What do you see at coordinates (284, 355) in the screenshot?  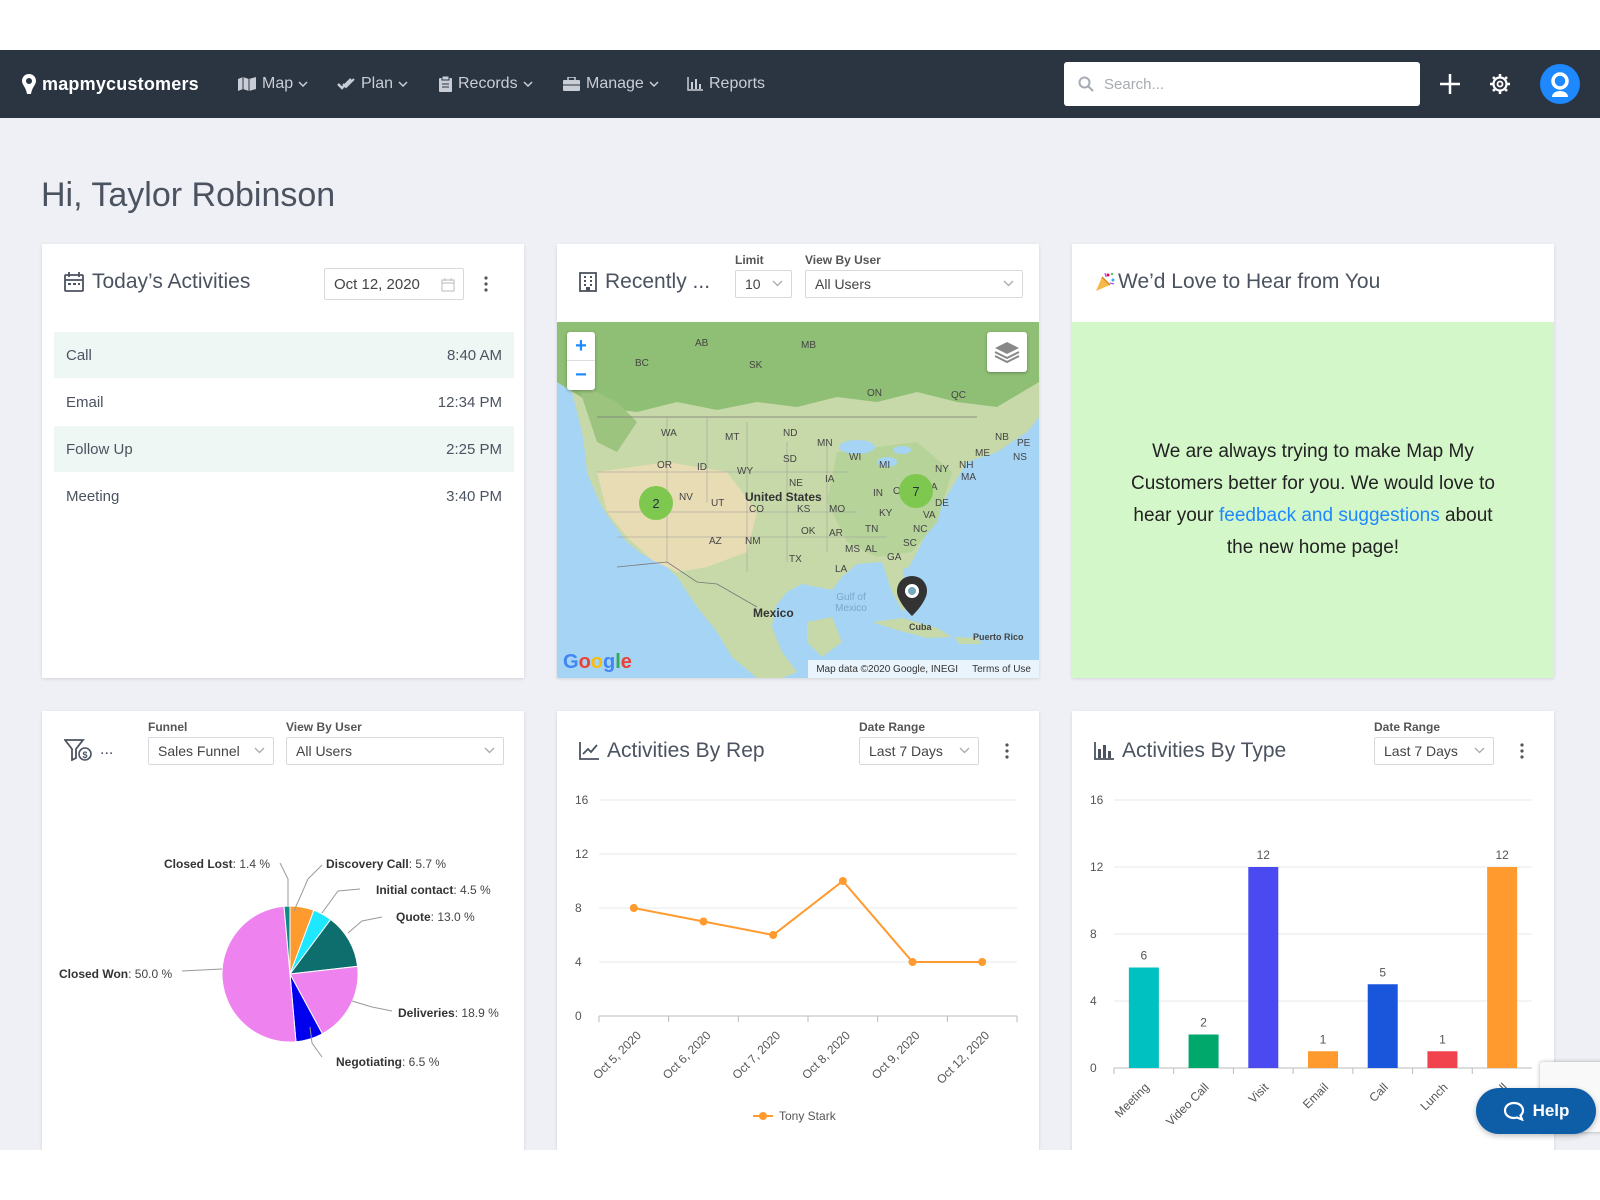 I see `activity-row: Call 8:40 AM` at bounding box center [284, 355].